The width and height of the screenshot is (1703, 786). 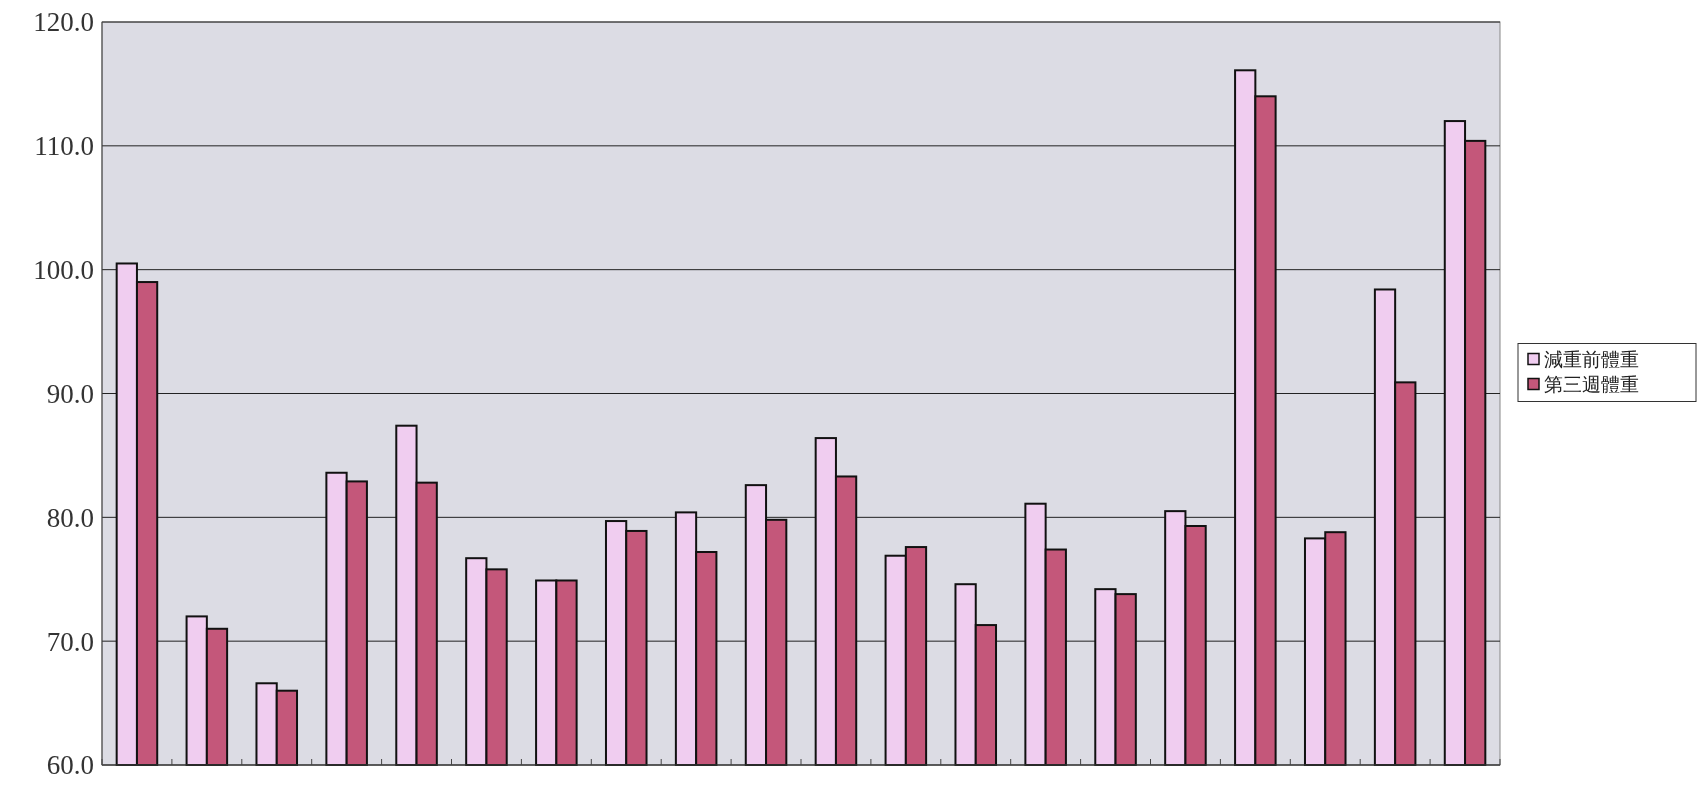 What do you see at coordinates (63, 270) in the screenshot?
I see `y-tick-label: 100.0` at bounding box center [63, 270].